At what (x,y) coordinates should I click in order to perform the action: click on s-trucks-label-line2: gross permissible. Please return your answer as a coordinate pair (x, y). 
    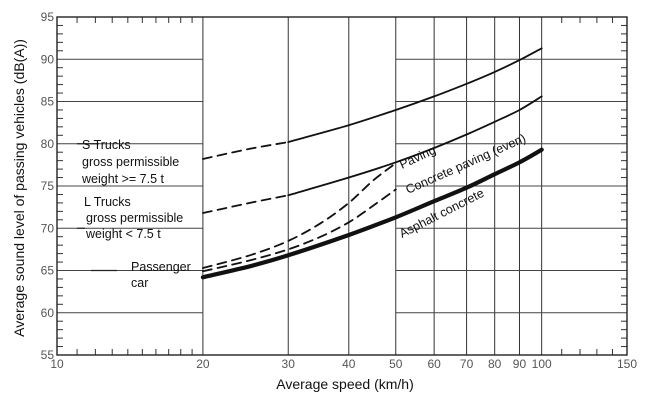
    Looking at the image, I should click on (130, 162).